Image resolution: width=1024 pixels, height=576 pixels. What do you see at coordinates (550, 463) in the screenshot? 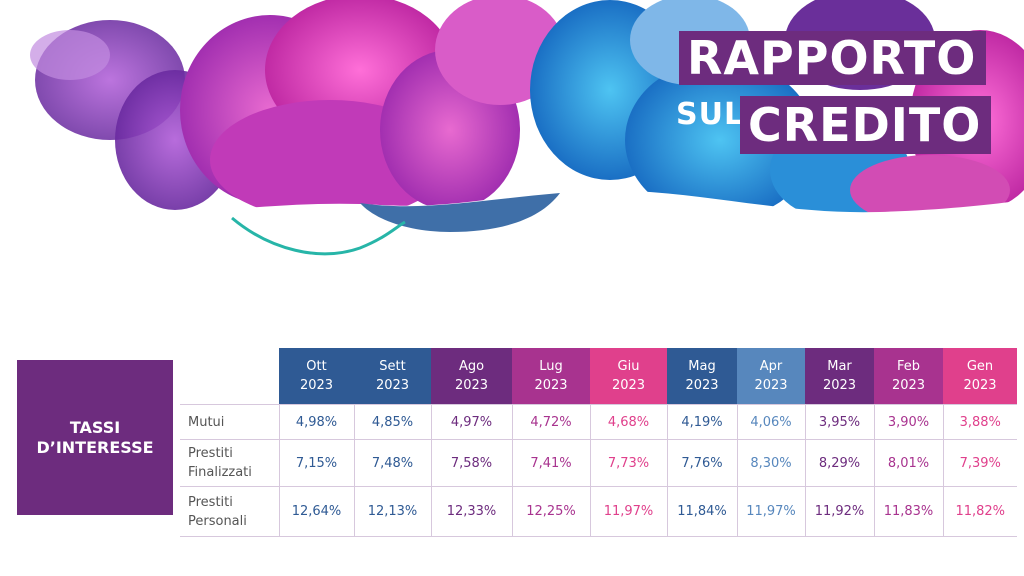
I see `rate-cell: 7,41%` at bounding box center [550, 463].